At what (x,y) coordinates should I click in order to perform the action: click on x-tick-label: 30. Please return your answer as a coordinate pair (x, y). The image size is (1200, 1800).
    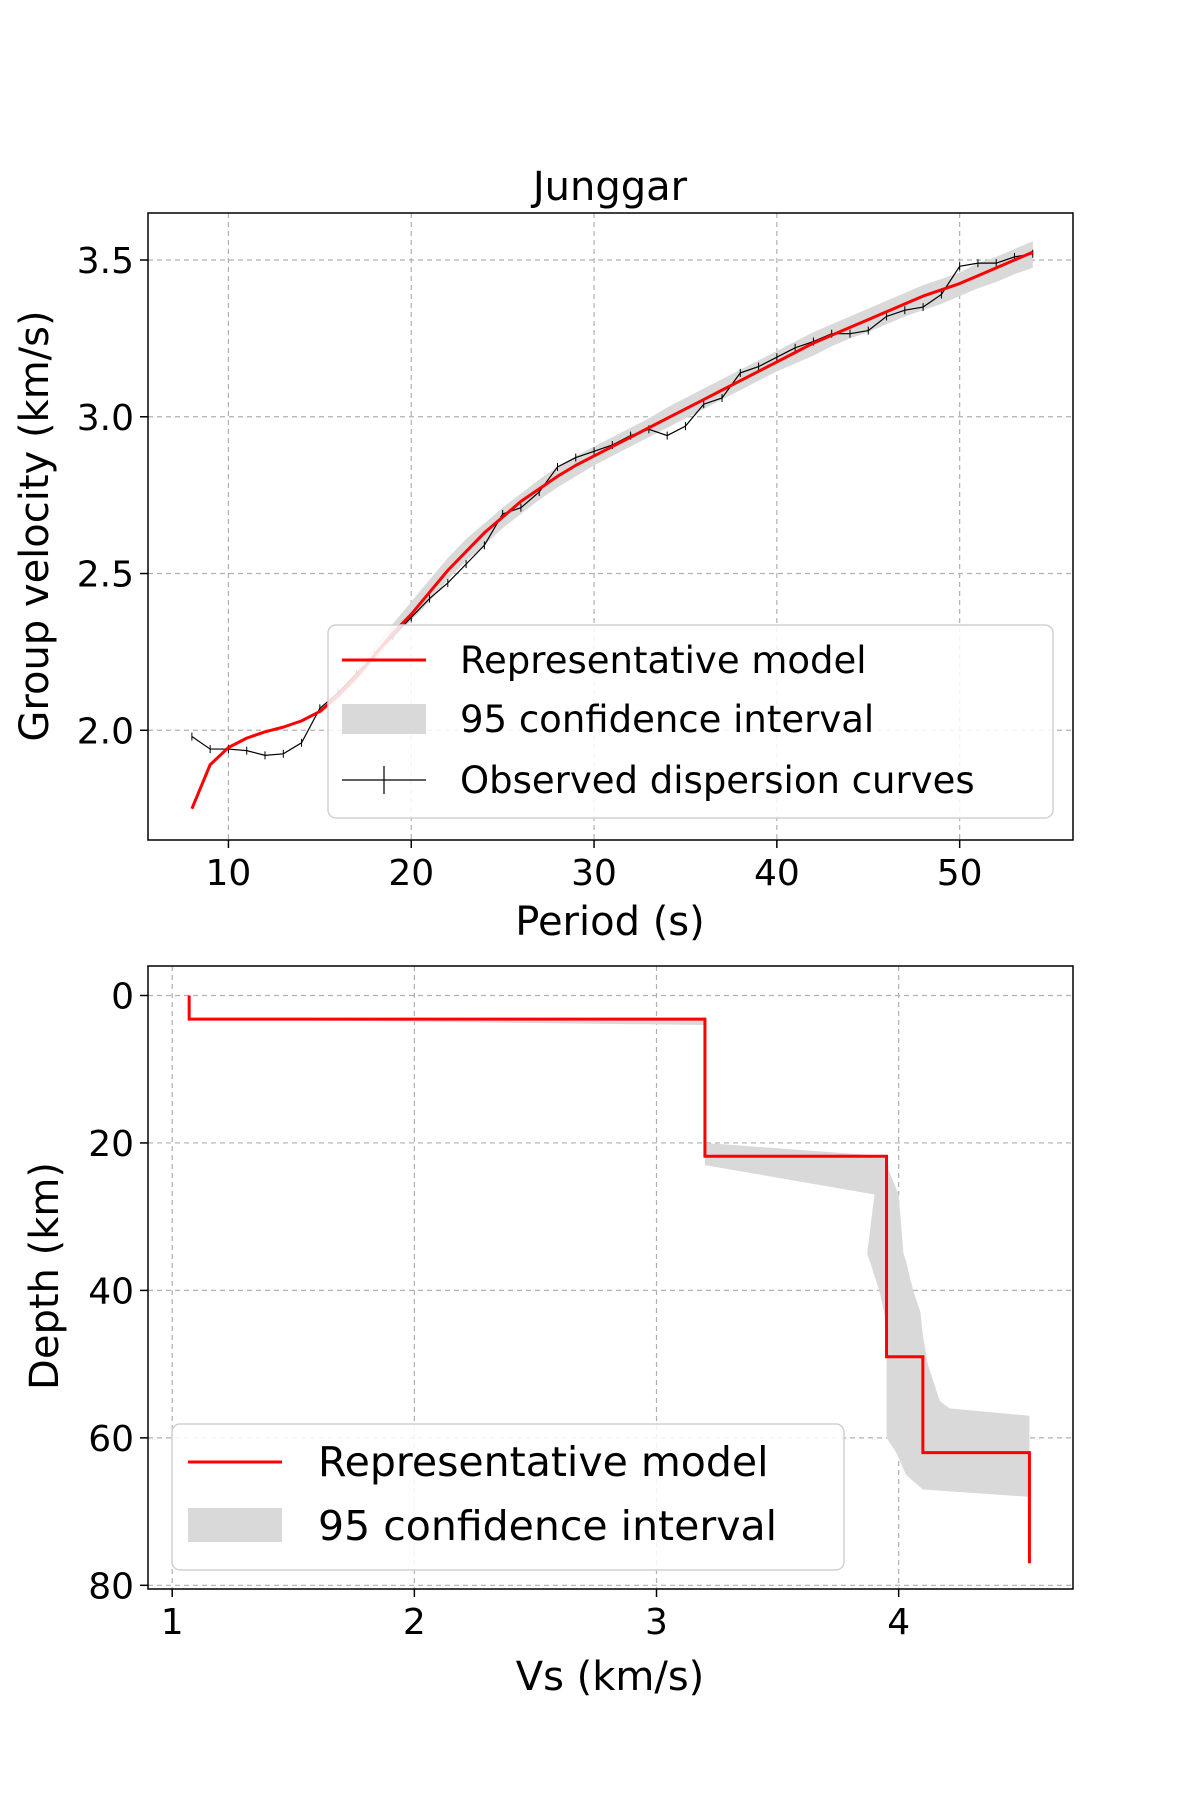
    Looking at the image, I should click on (594, 873).